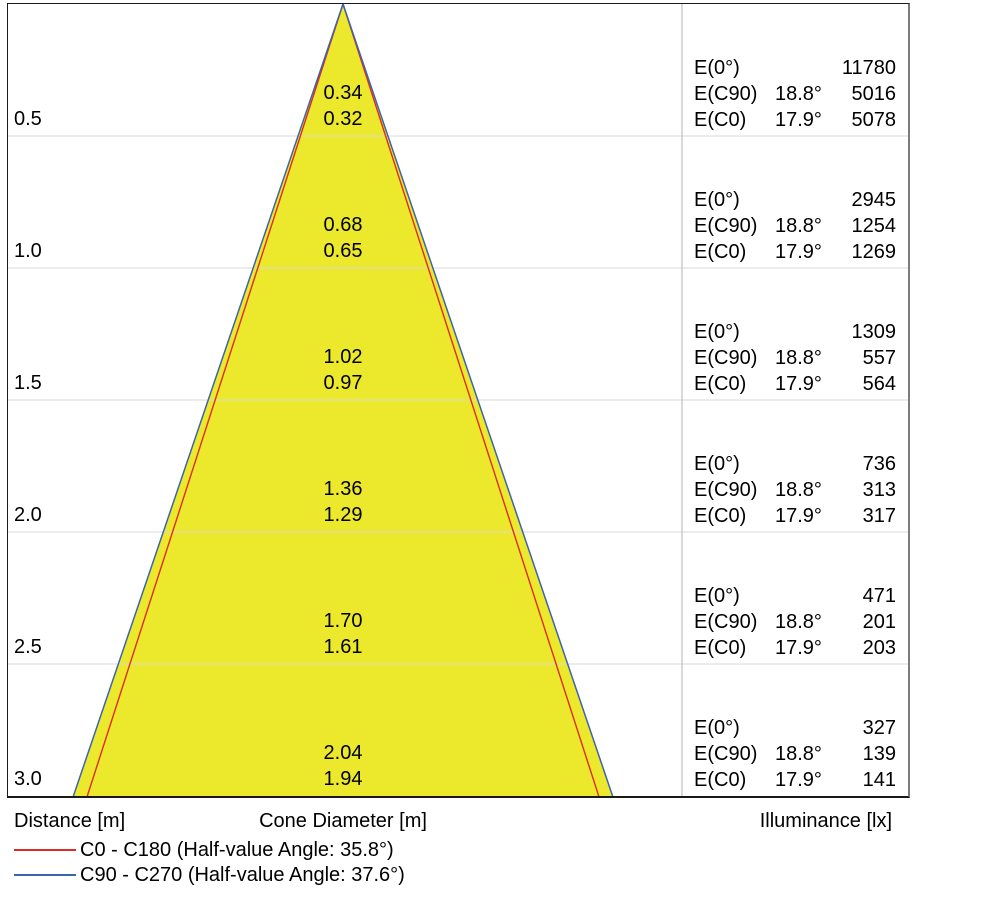 This screenshot has width=999, height=912. I want to click on cone-diameter-c0: 1.61, so click(343, 647).